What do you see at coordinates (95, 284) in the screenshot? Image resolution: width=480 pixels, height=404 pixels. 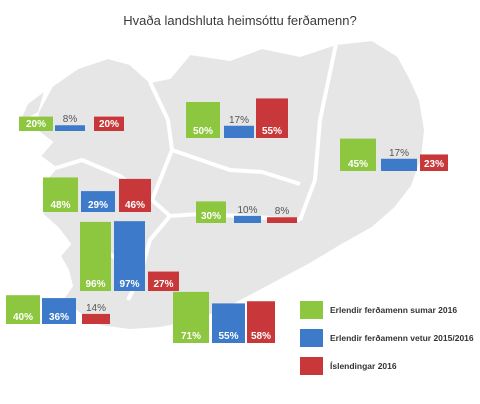 I see `data-label: 96%` at bounding box center [95, 284].